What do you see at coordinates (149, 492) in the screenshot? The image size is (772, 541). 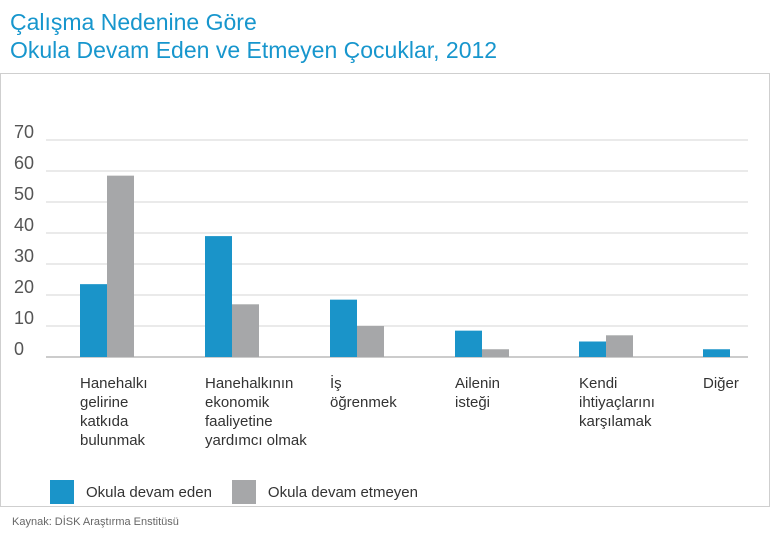 I see `legend-label-series-1: Okula devam eden` at bounding box center [149, 492].